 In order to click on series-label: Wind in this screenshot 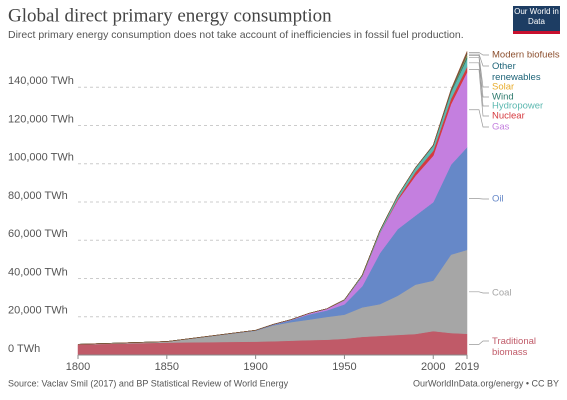, I will do `click(503, 97)`.